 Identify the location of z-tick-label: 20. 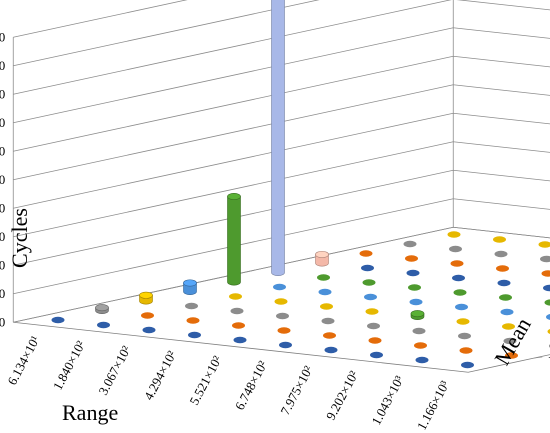
(2, 264).